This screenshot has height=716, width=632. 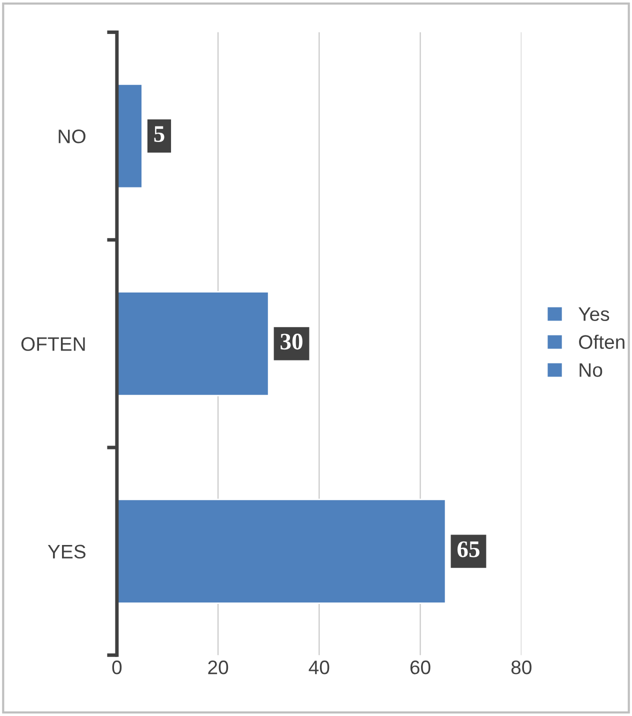 I want to click on y-tick-label: NO, so click(x=72, y=137).